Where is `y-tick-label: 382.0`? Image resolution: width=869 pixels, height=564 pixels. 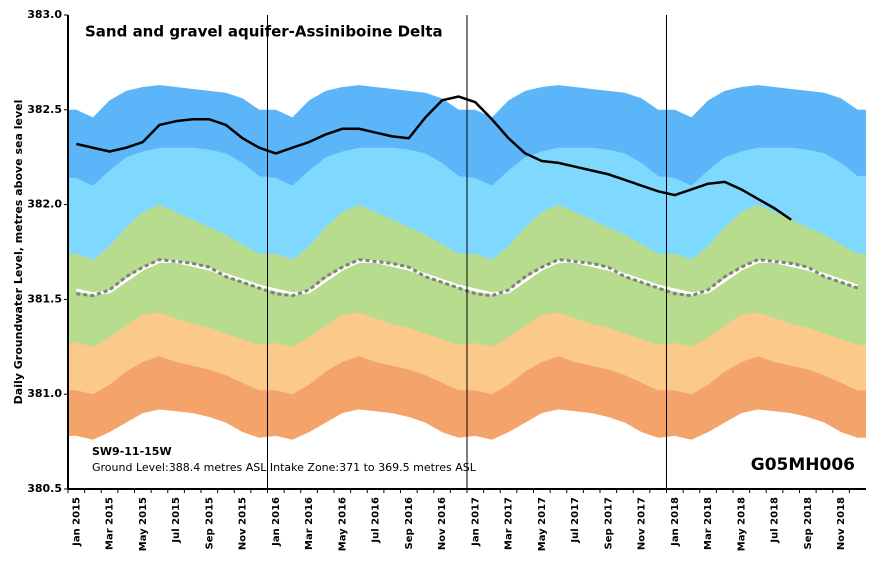 y-tick-label: 382.0 is located at coordinates (44, 204).